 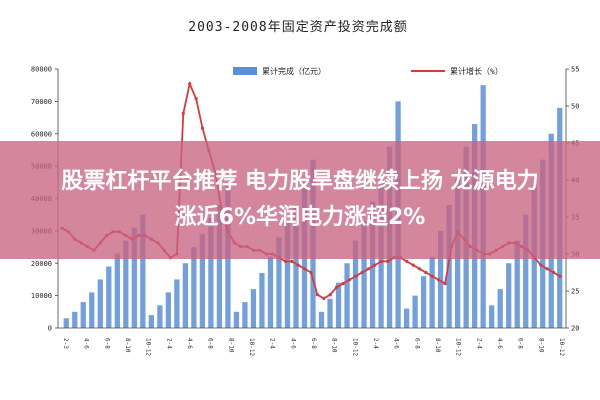 I want to click on left-tick-label: 60000, so click(x=41, y=134).